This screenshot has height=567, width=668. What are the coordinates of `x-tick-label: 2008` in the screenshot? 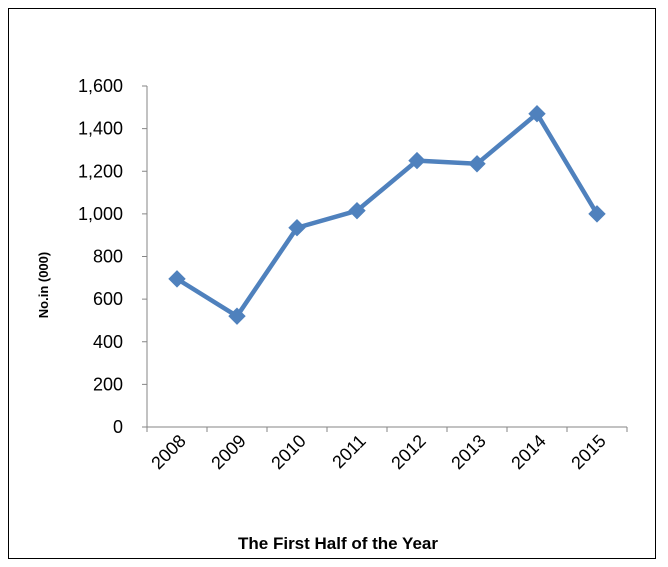 It's located at (168, 452).